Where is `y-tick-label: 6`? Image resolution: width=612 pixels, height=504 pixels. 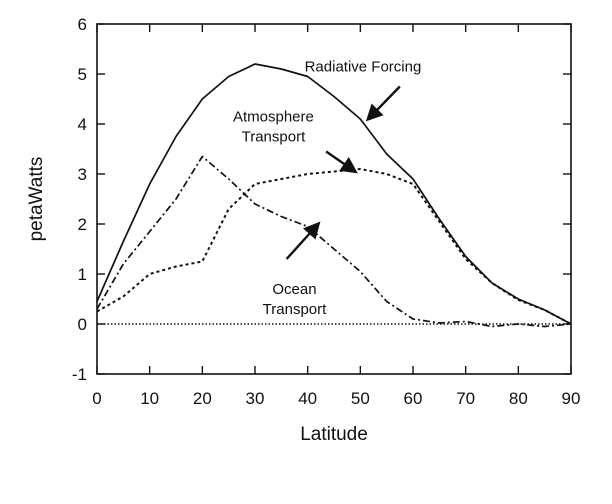 y-tick-label: 6 is located at coordinates (82, 24).